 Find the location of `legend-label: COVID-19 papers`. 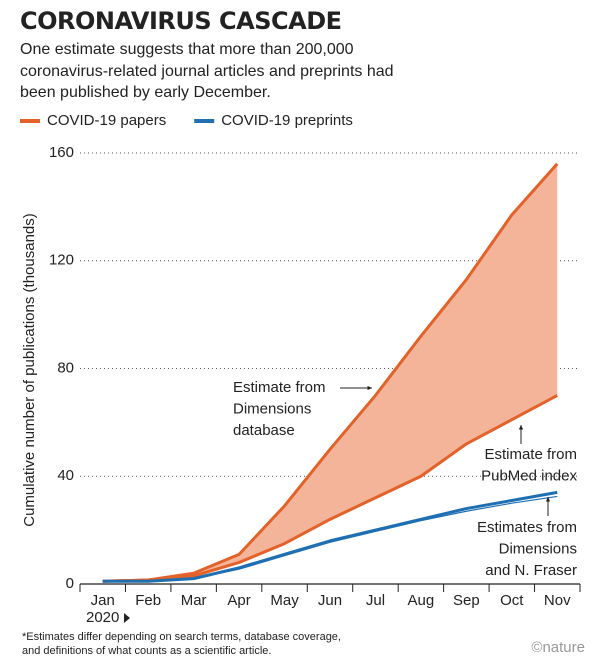

legend-label: COVID-19 papers is located at coordinates (106, 120).